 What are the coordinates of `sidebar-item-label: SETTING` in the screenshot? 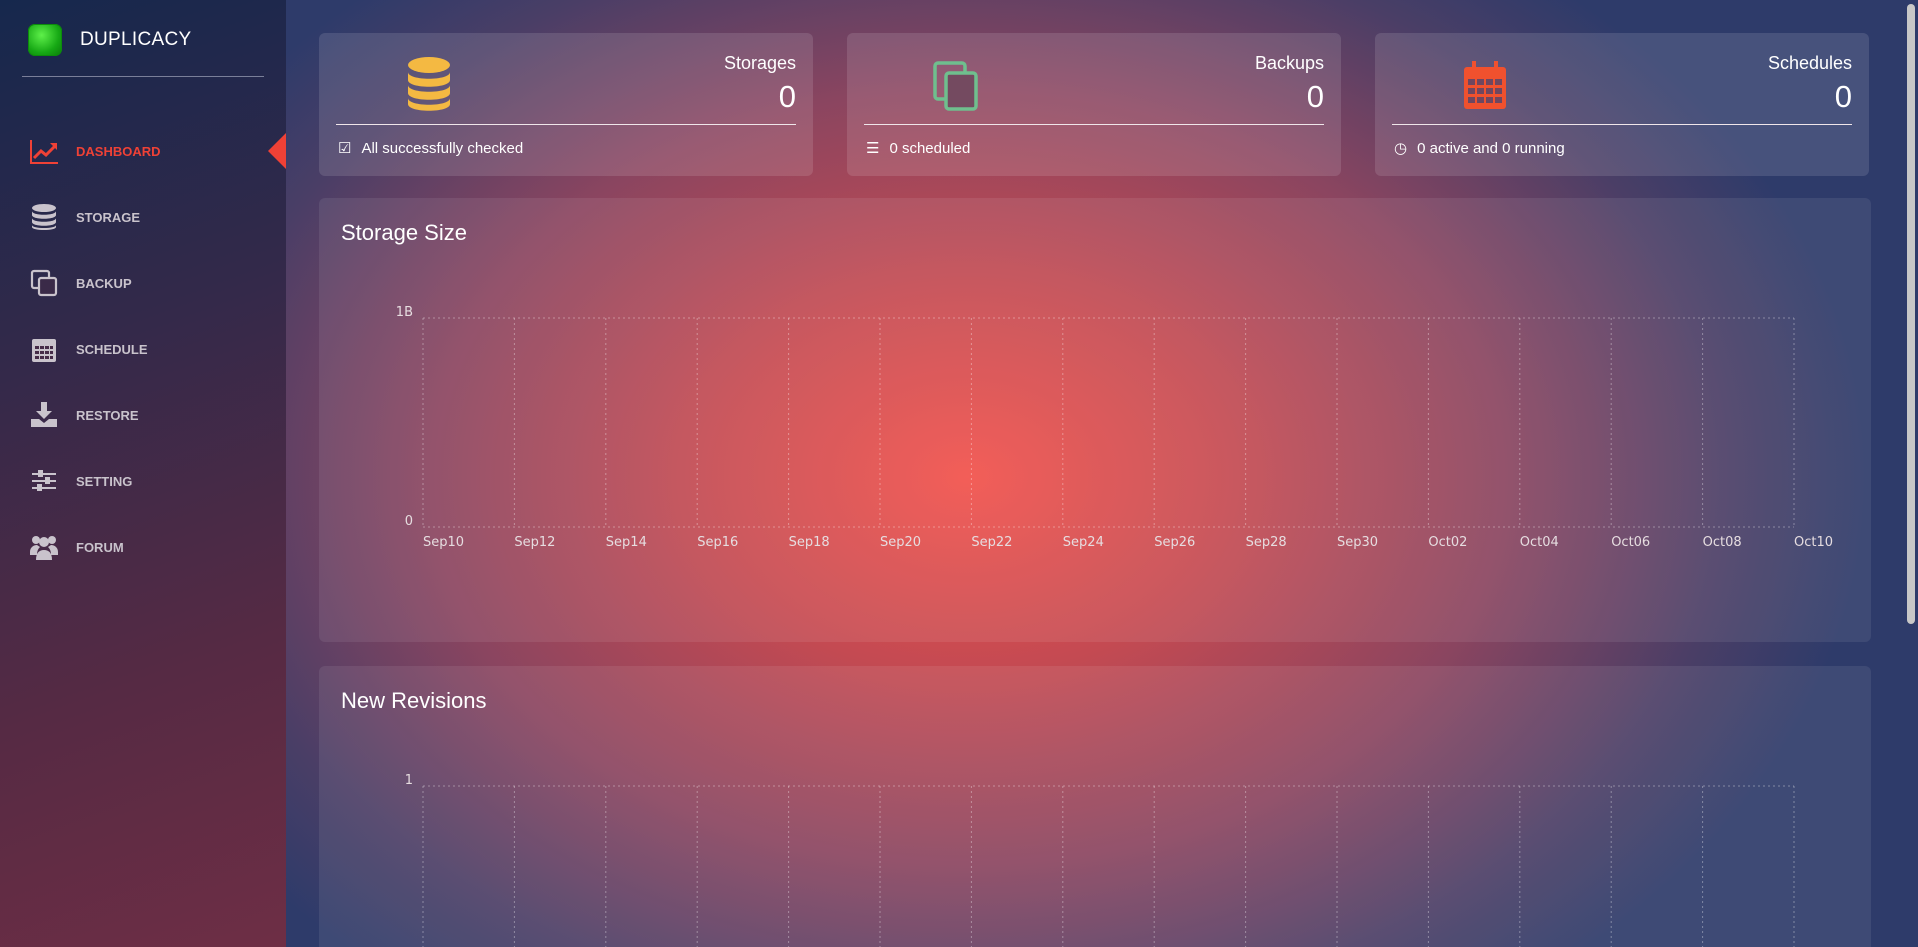 It's located at (104, 481).